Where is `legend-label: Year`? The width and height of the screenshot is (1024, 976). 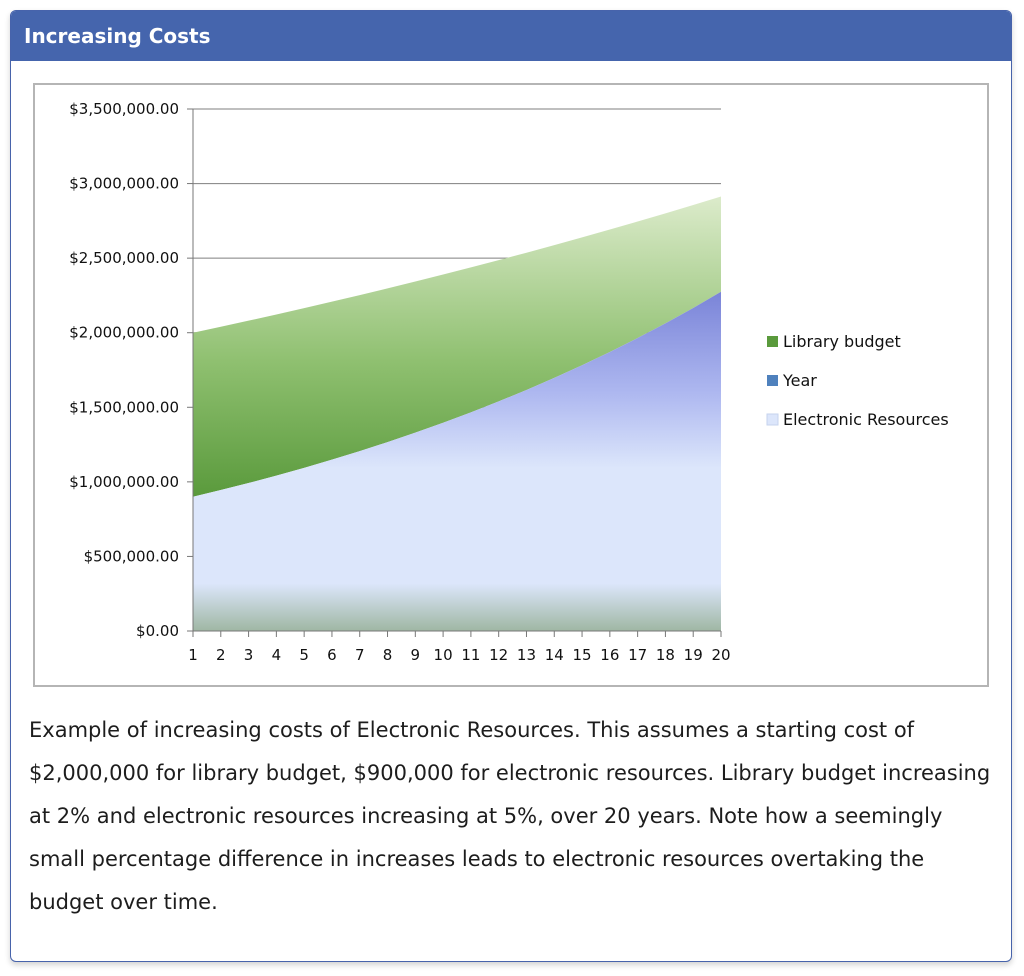
legend-label: Year is located at coordinates (799, 380).